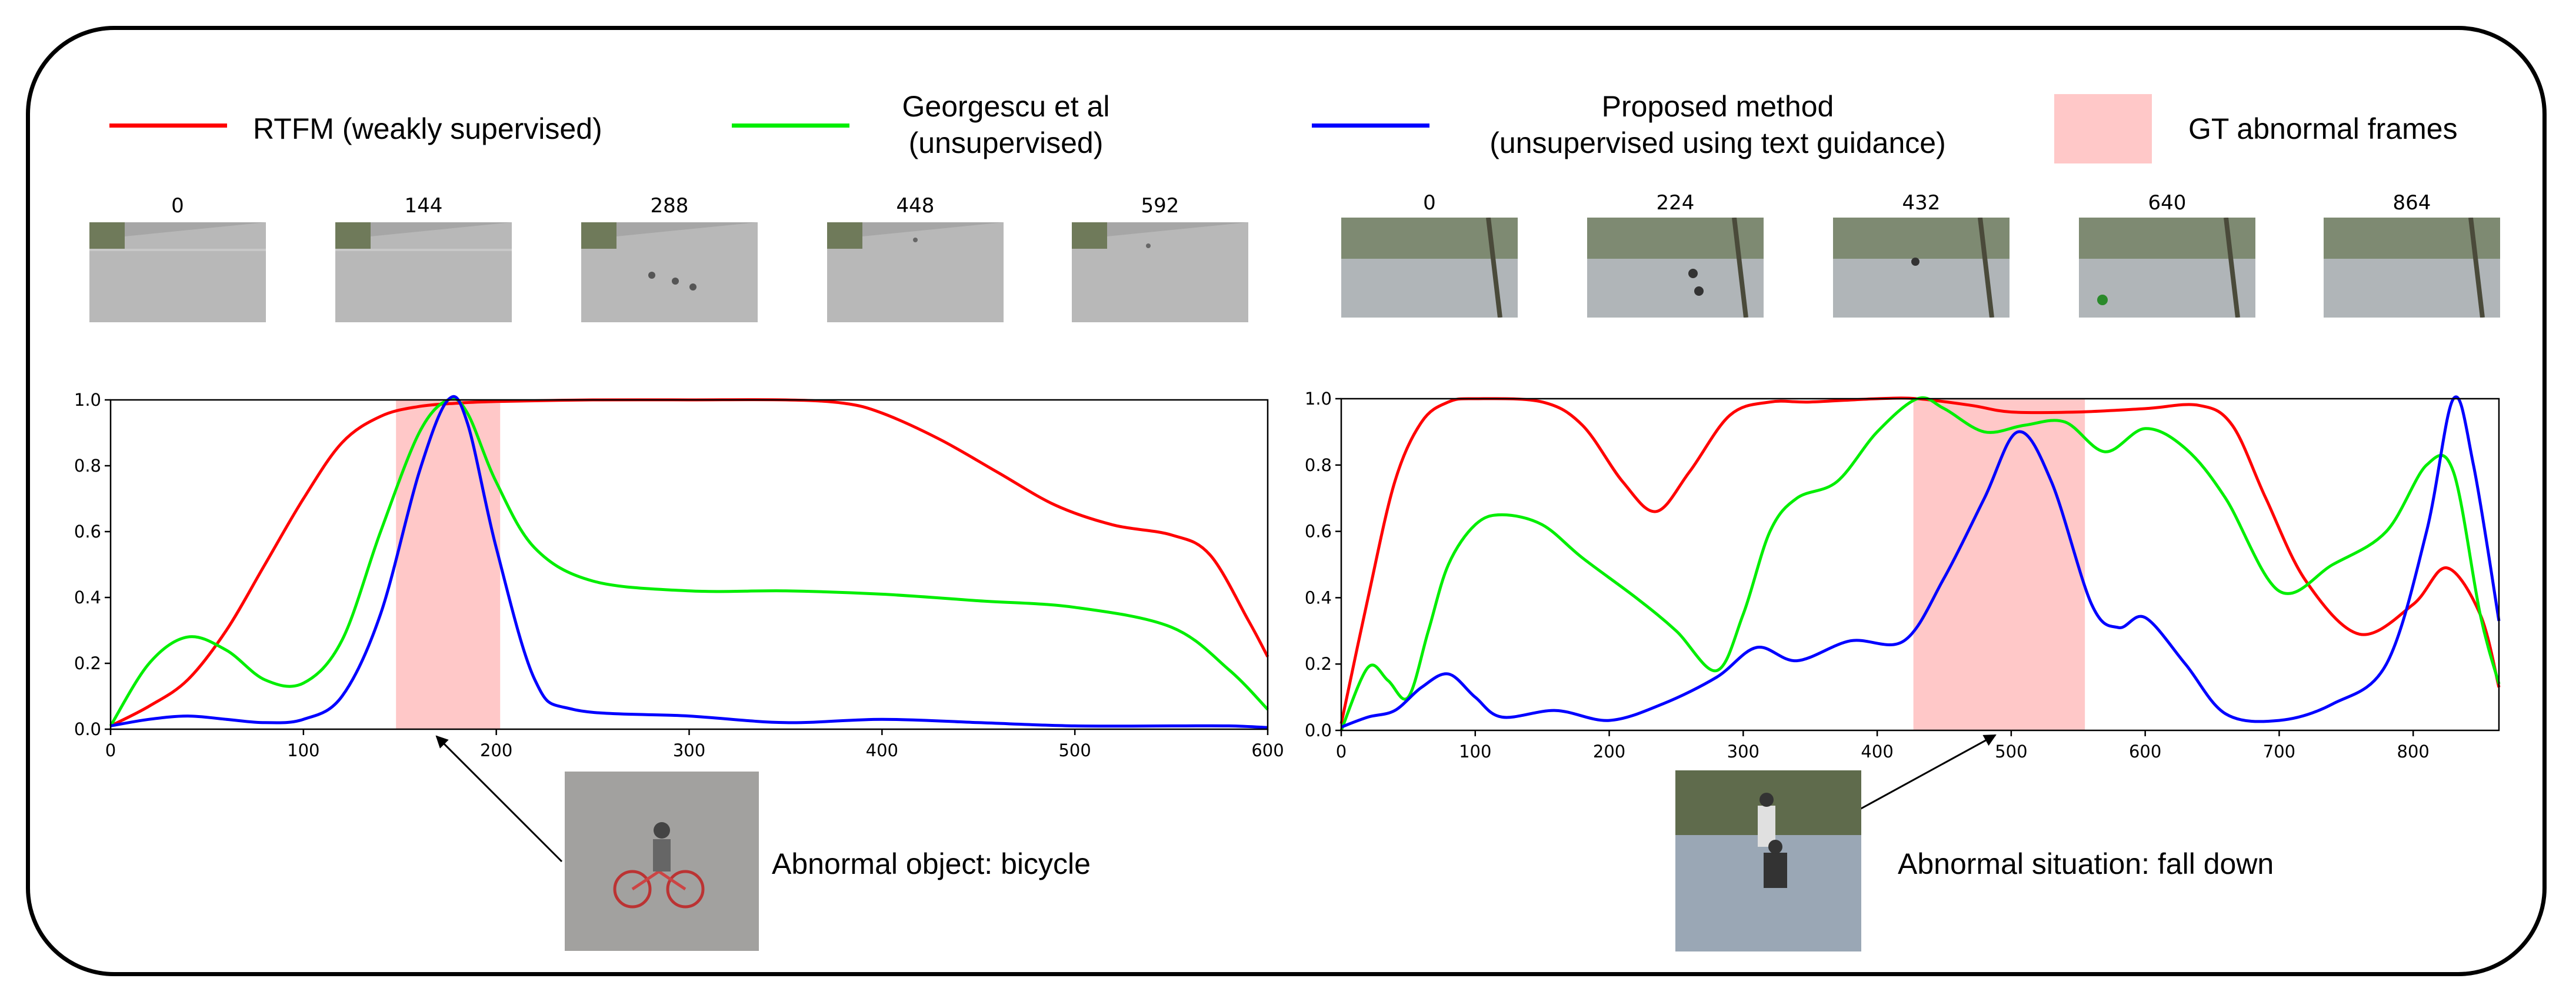  I want to click on thumb-frame-label: 640, so click(2167, 203).